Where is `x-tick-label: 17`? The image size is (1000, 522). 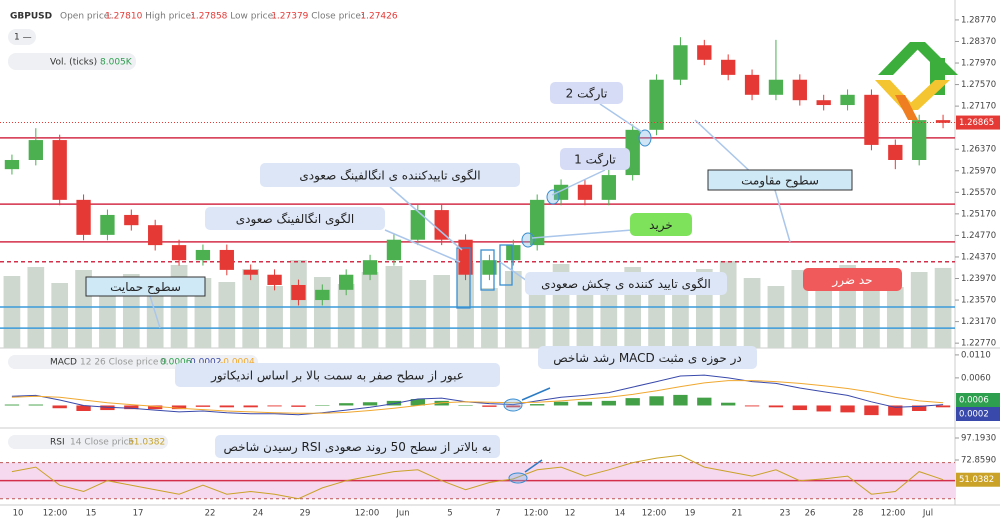
x-tick-label: 17 is located at coordinates (138, 514).